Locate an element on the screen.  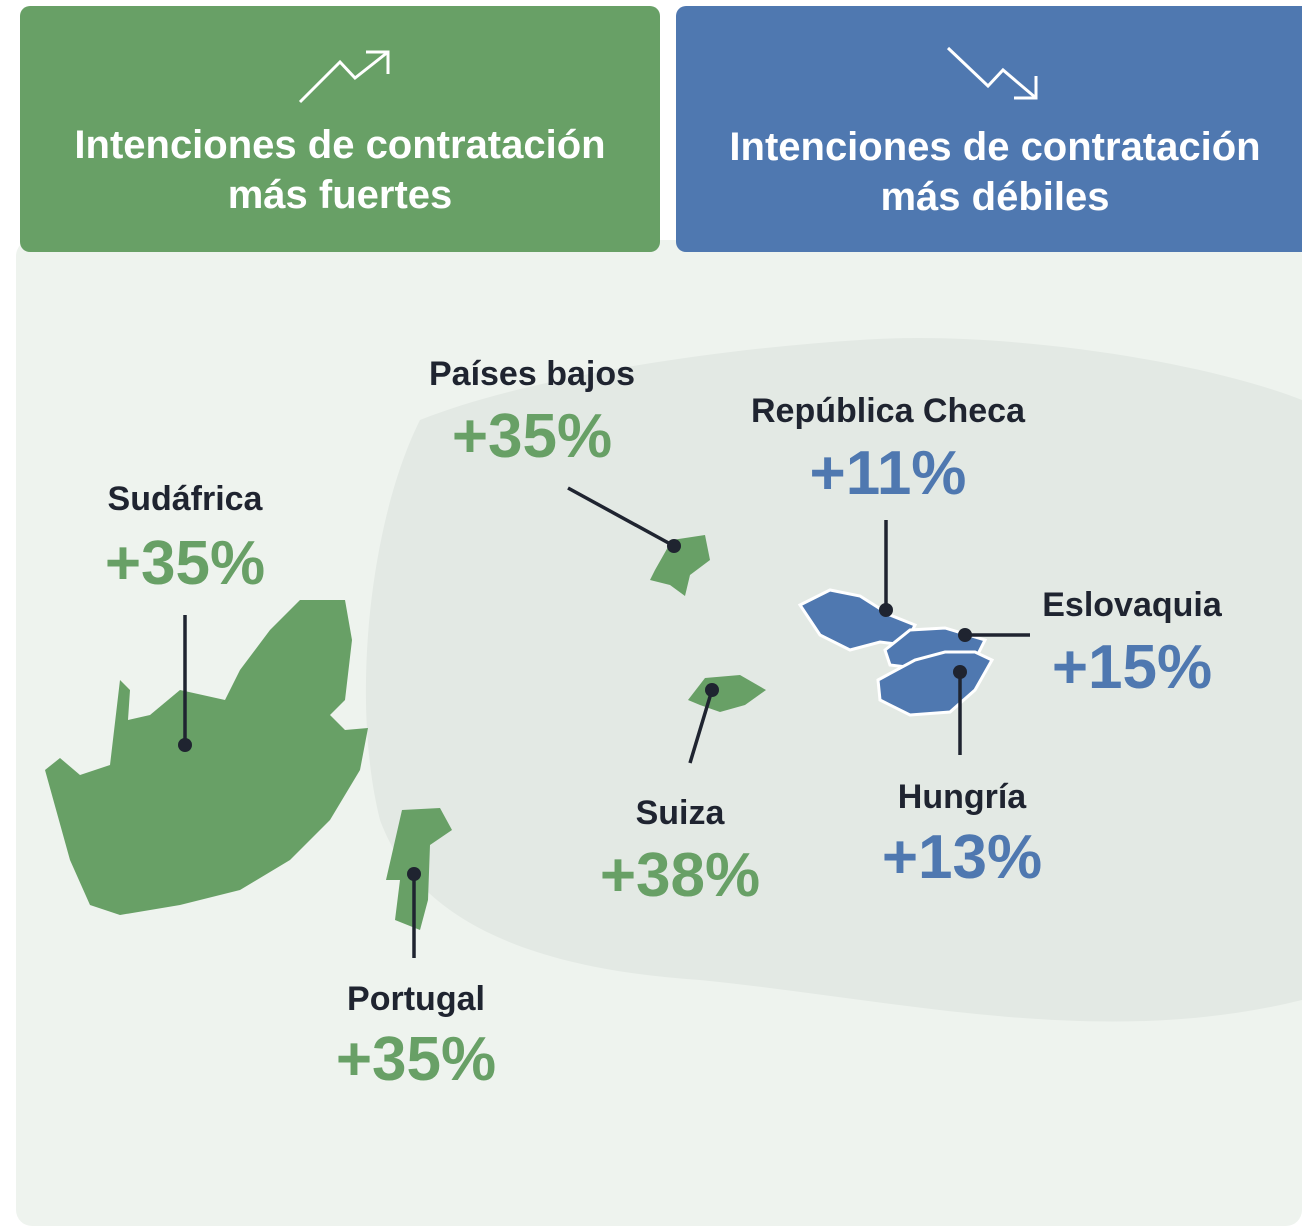
country-change: +11% is located at coordinates (888, 473).